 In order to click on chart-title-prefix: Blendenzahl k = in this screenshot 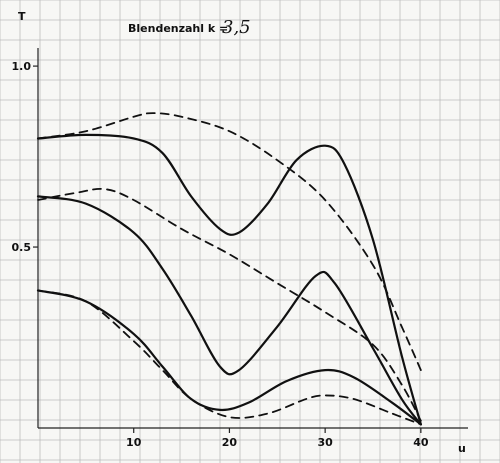, I will do `click(178, 28)`.